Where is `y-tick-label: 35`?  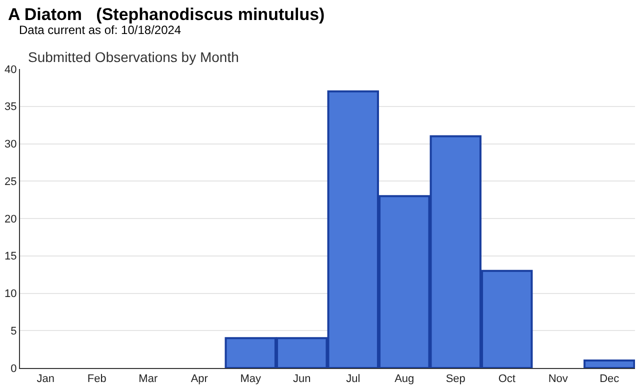 y-tick-label: 35 is located at coordinates (10, 107).